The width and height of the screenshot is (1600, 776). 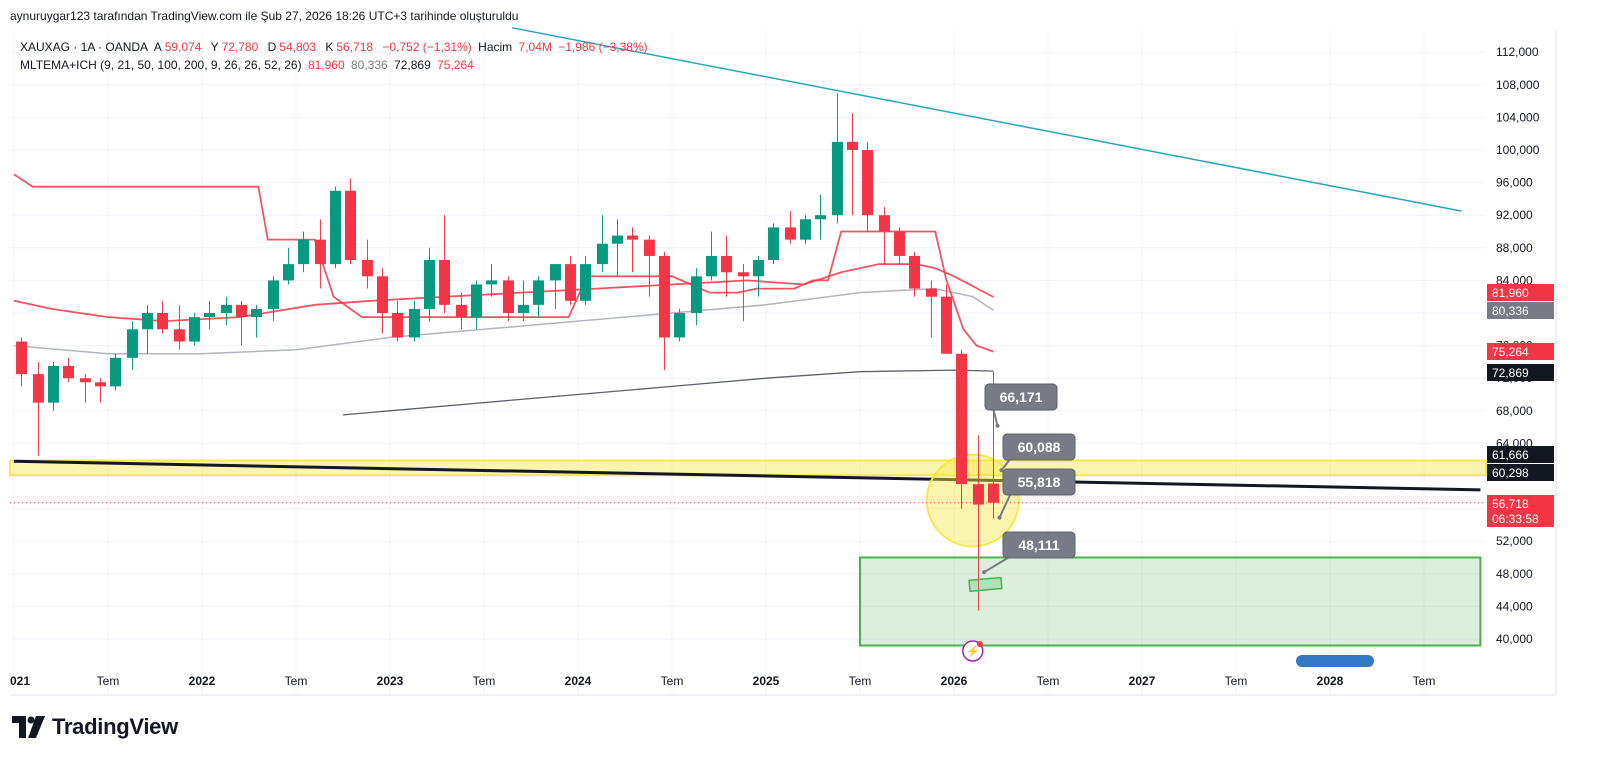 I want to click on high-label: Y, so click(x=214, y=47).